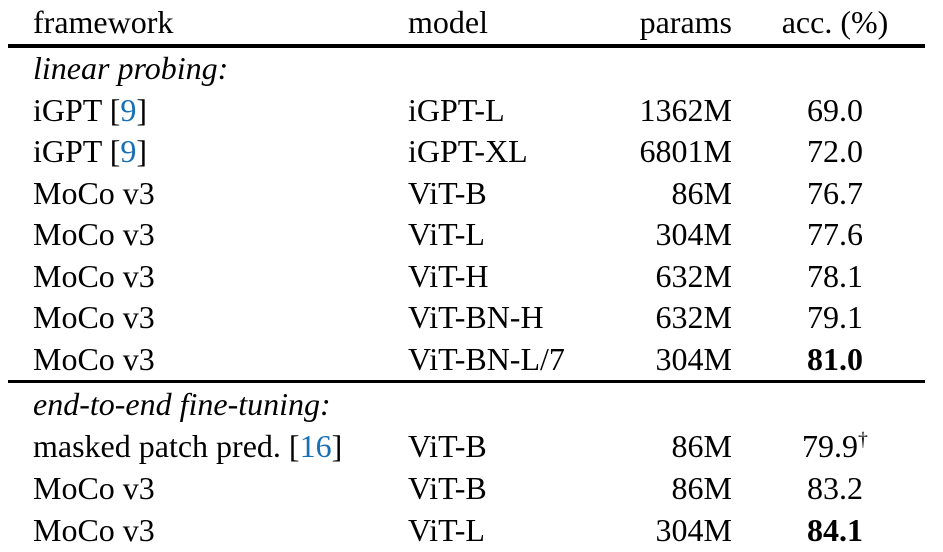 The image size is (943, 552). What do you see at coordinates (685, 151) in the screenshot?
I see `cell-params: 6801M` at bounding box center [685, 151].